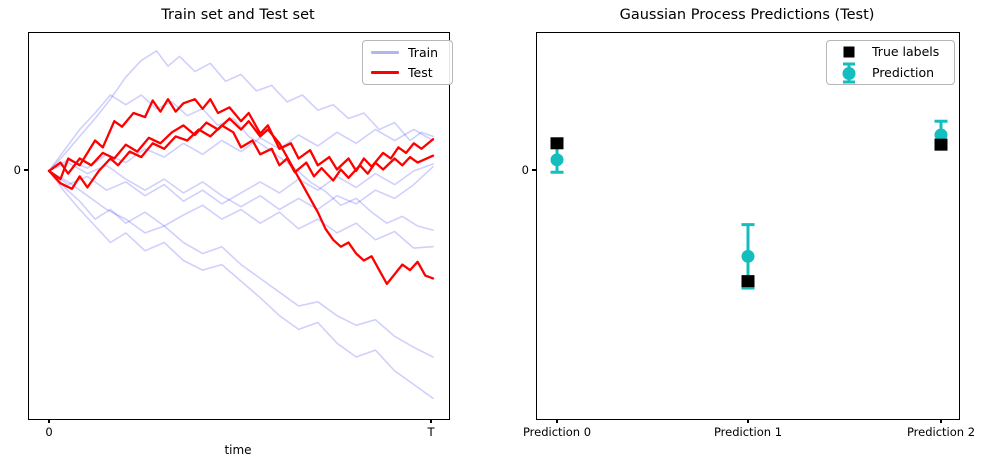  I want to click on true-labels-legend-label: True labels, so click(906, 51).